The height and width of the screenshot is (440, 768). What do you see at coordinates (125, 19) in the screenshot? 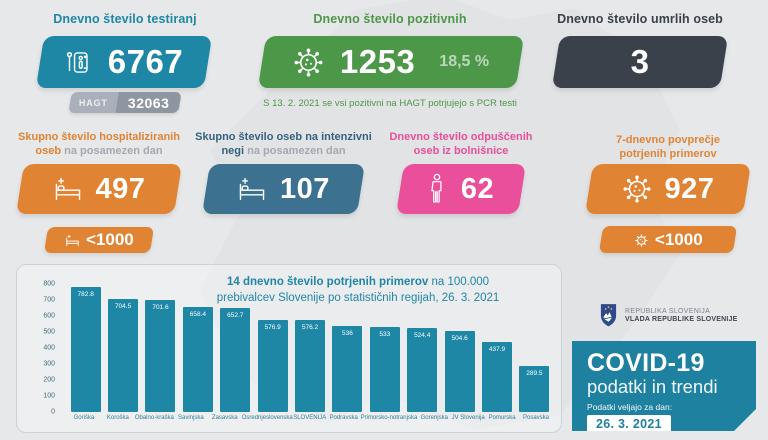
I see `testing-title: Dnevno število testiranj` at bounding box center [125, 19].